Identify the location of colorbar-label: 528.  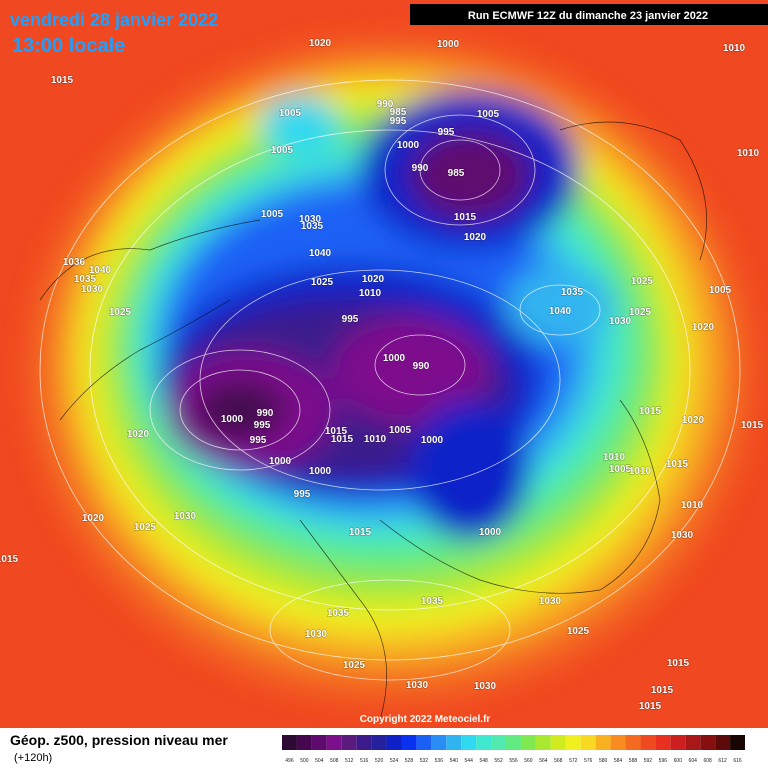
(409, 761).